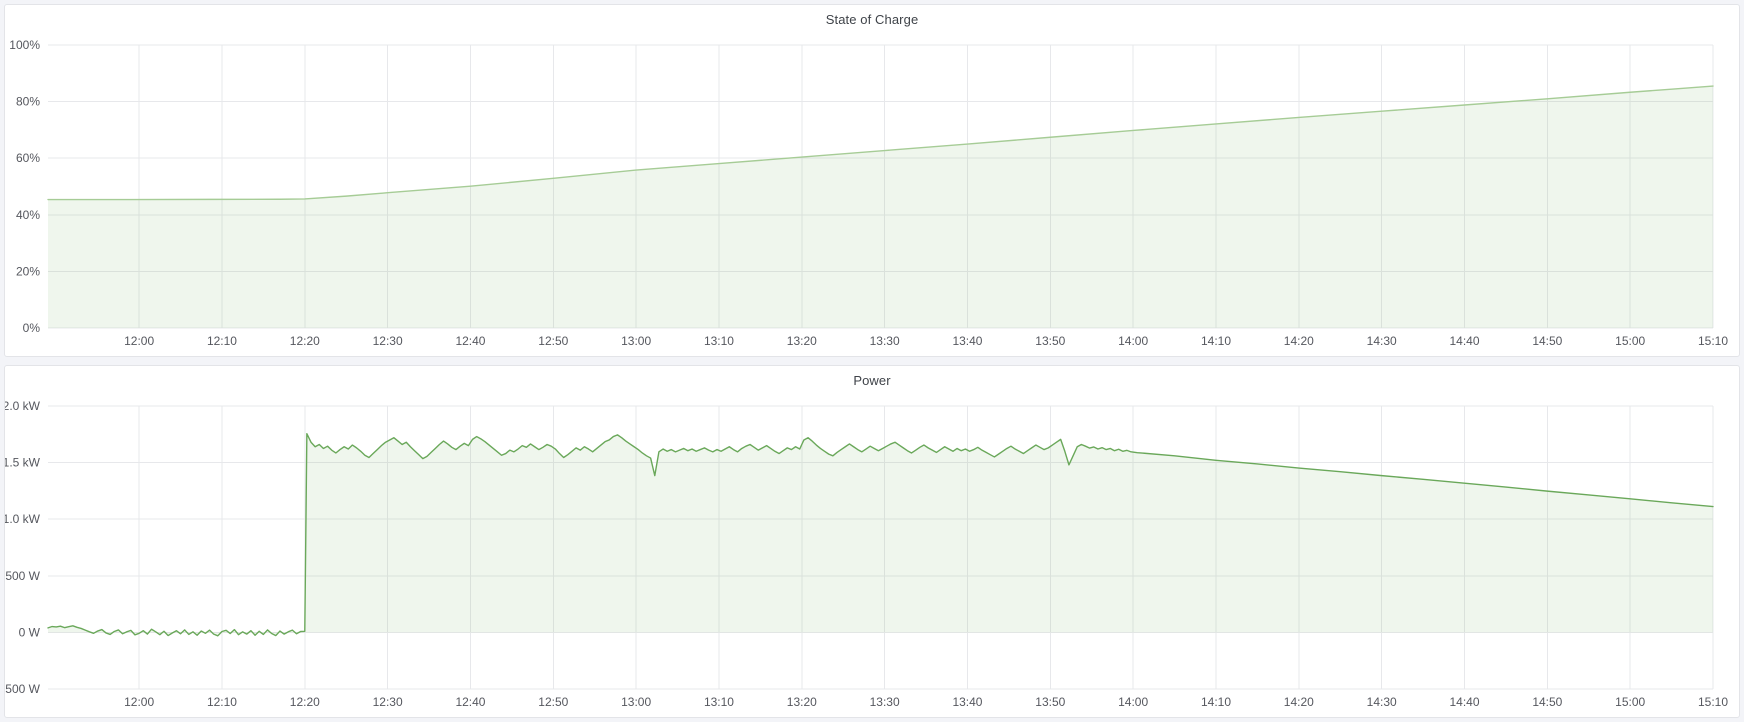  What do you see at coordinates (28, 102) in the screenshot?
I see `y-tick-label: 80%` at bounding box center [28, 102].